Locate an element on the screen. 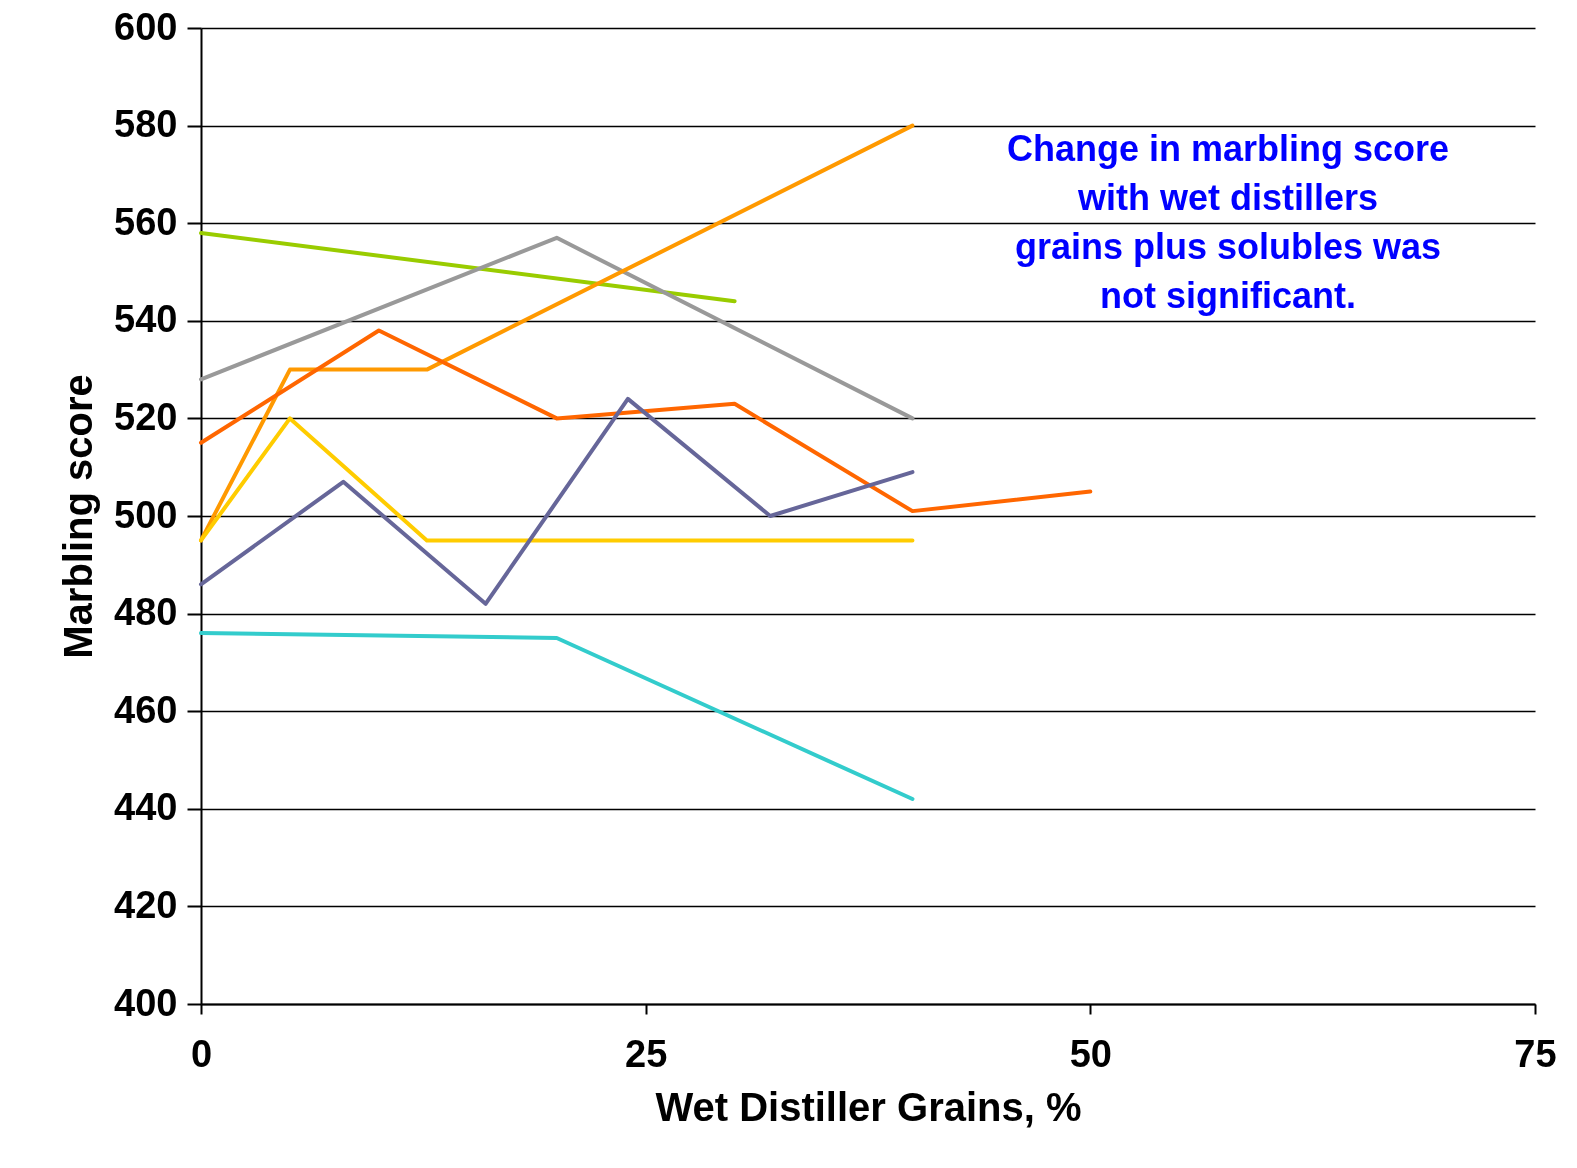 The width and height of the screenshot is (1577, 1168). y-tick-label: 460 is located at coordinates (146, 709).